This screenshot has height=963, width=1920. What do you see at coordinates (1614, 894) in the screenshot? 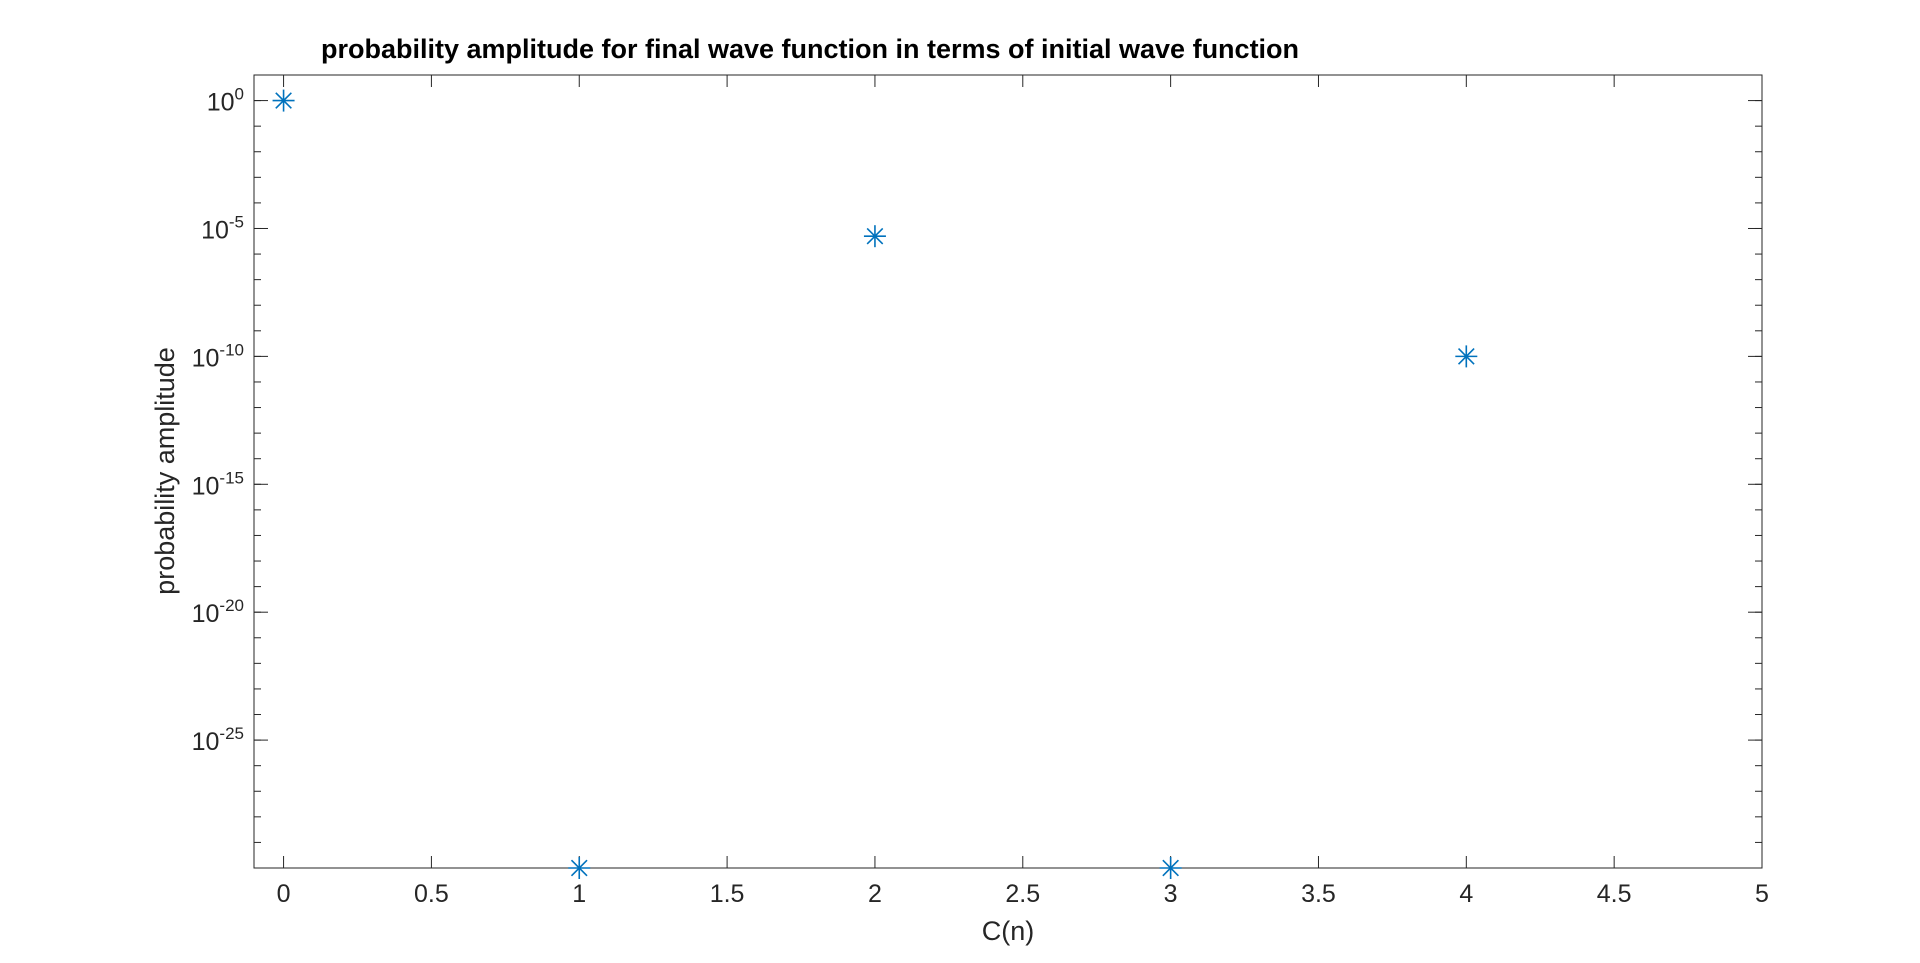
I see `x-tick-label: 4.5` at bounding box center [1614, 894].